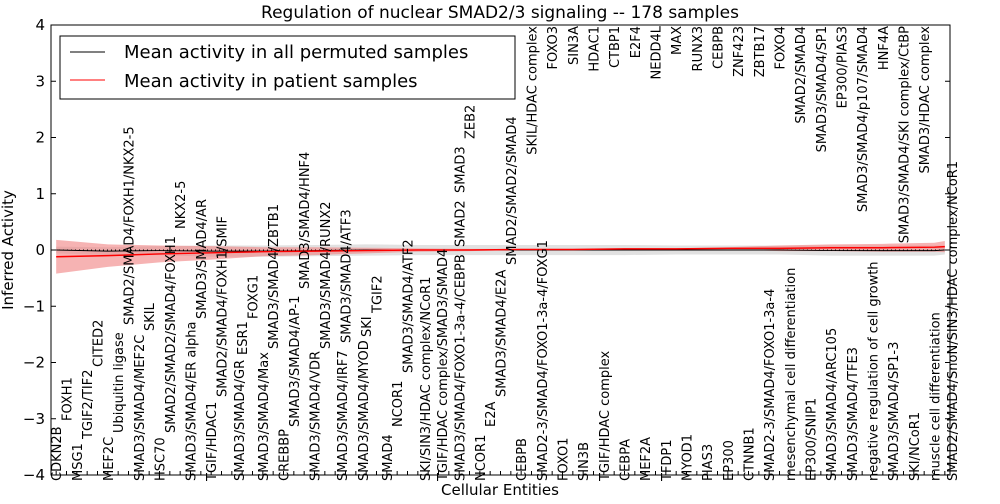  I want to click on x-tick-label: SMAD3/SMAD4/VDR, so click(316, 416).